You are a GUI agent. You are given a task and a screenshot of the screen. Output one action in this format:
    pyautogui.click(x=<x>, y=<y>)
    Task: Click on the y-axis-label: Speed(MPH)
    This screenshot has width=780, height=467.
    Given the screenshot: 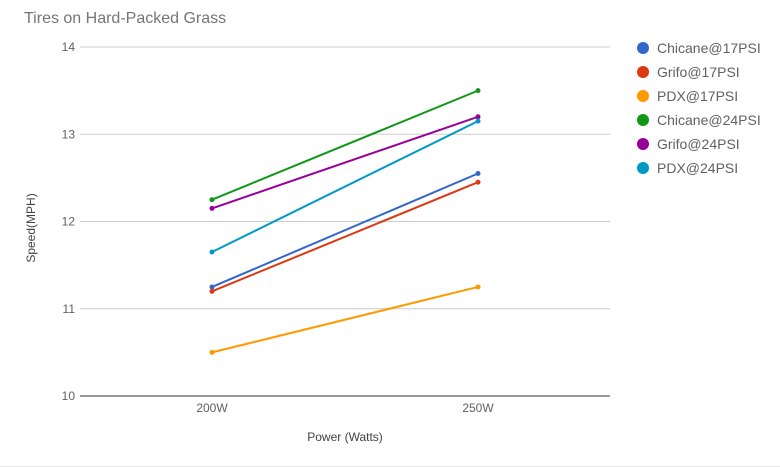 What is the action you would take?
    pyautogui.click(x=31, y=227)
    